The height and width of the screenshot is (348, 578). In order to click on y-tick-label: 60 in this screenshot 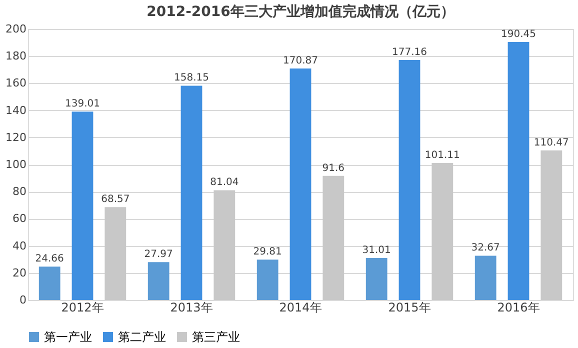, I will do `click(19, 219)`.